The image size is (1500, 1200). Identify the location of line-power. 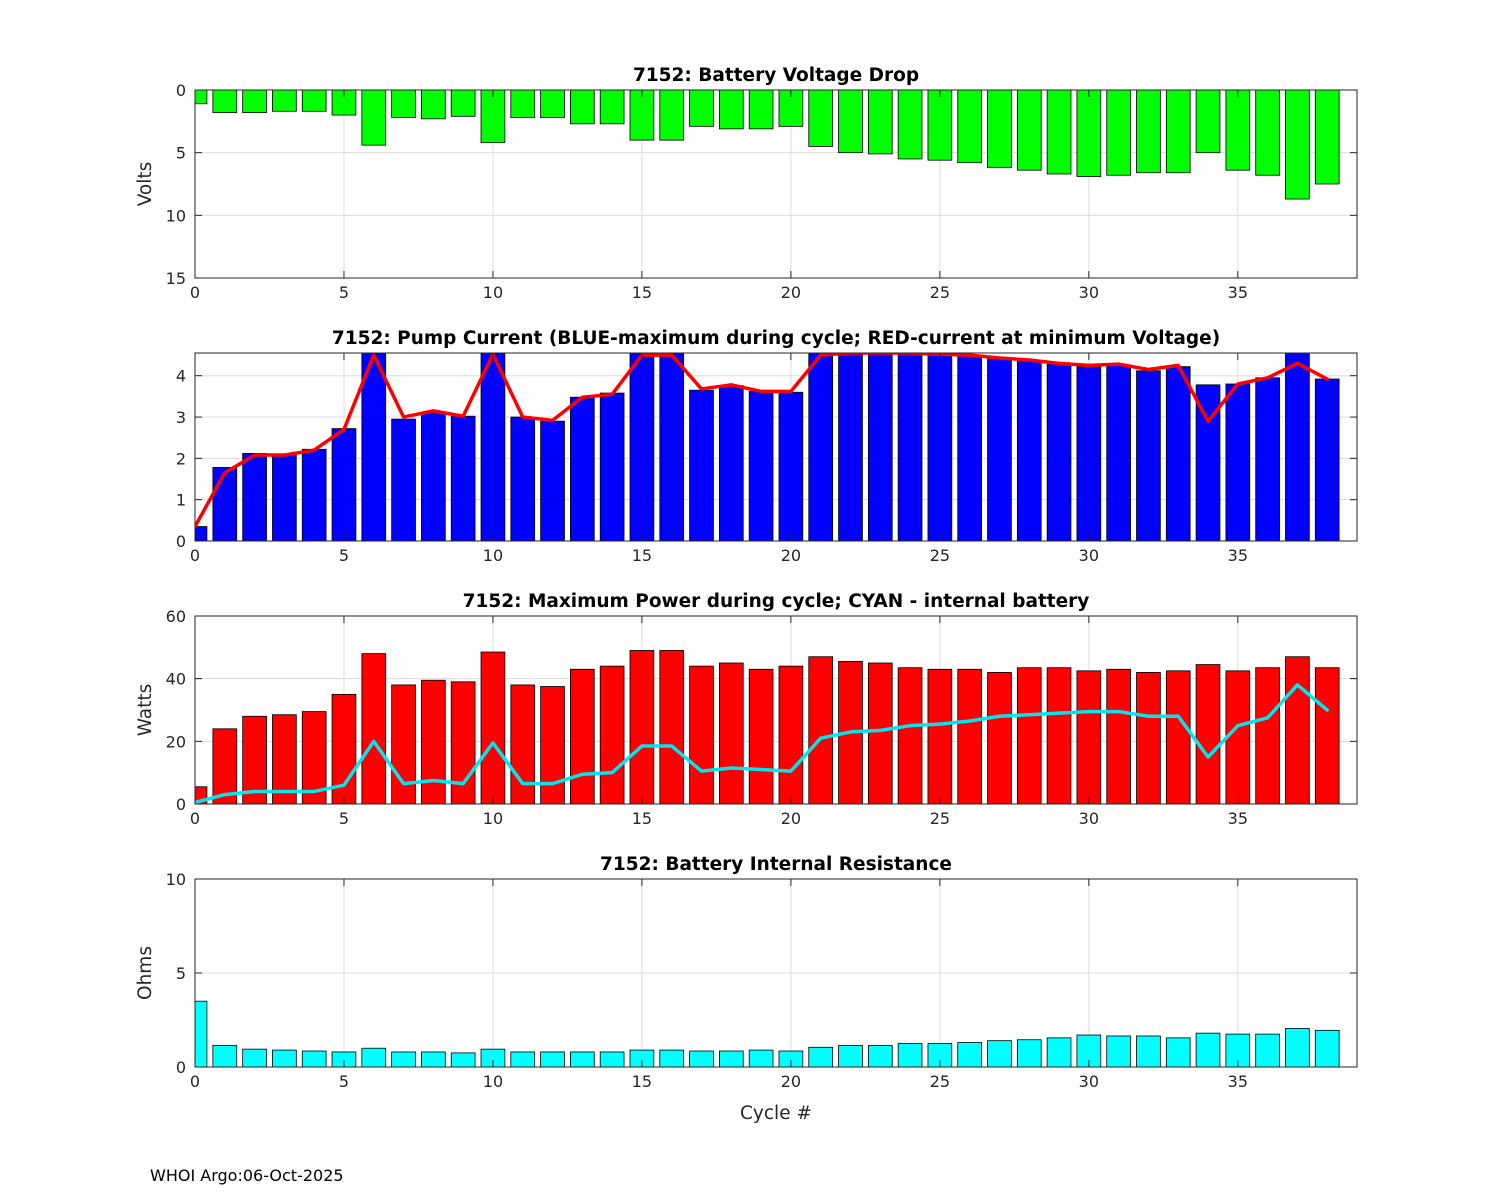
(762, 743).